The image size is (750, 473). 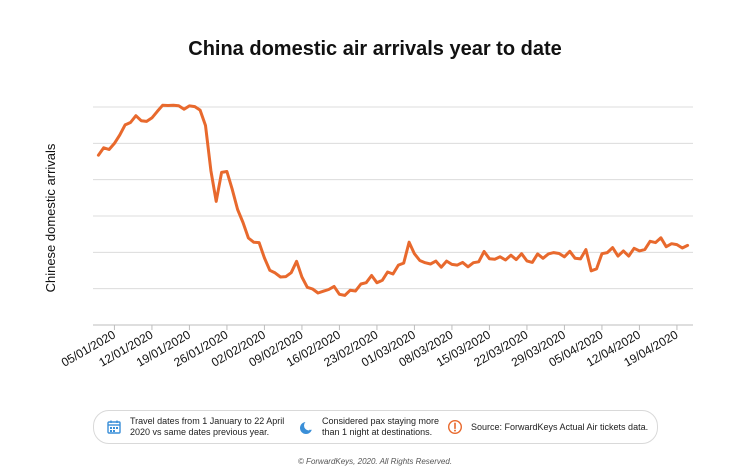 I want to click on chart-title: China domestic air arrivals year to date, so click(x=375, y=49).